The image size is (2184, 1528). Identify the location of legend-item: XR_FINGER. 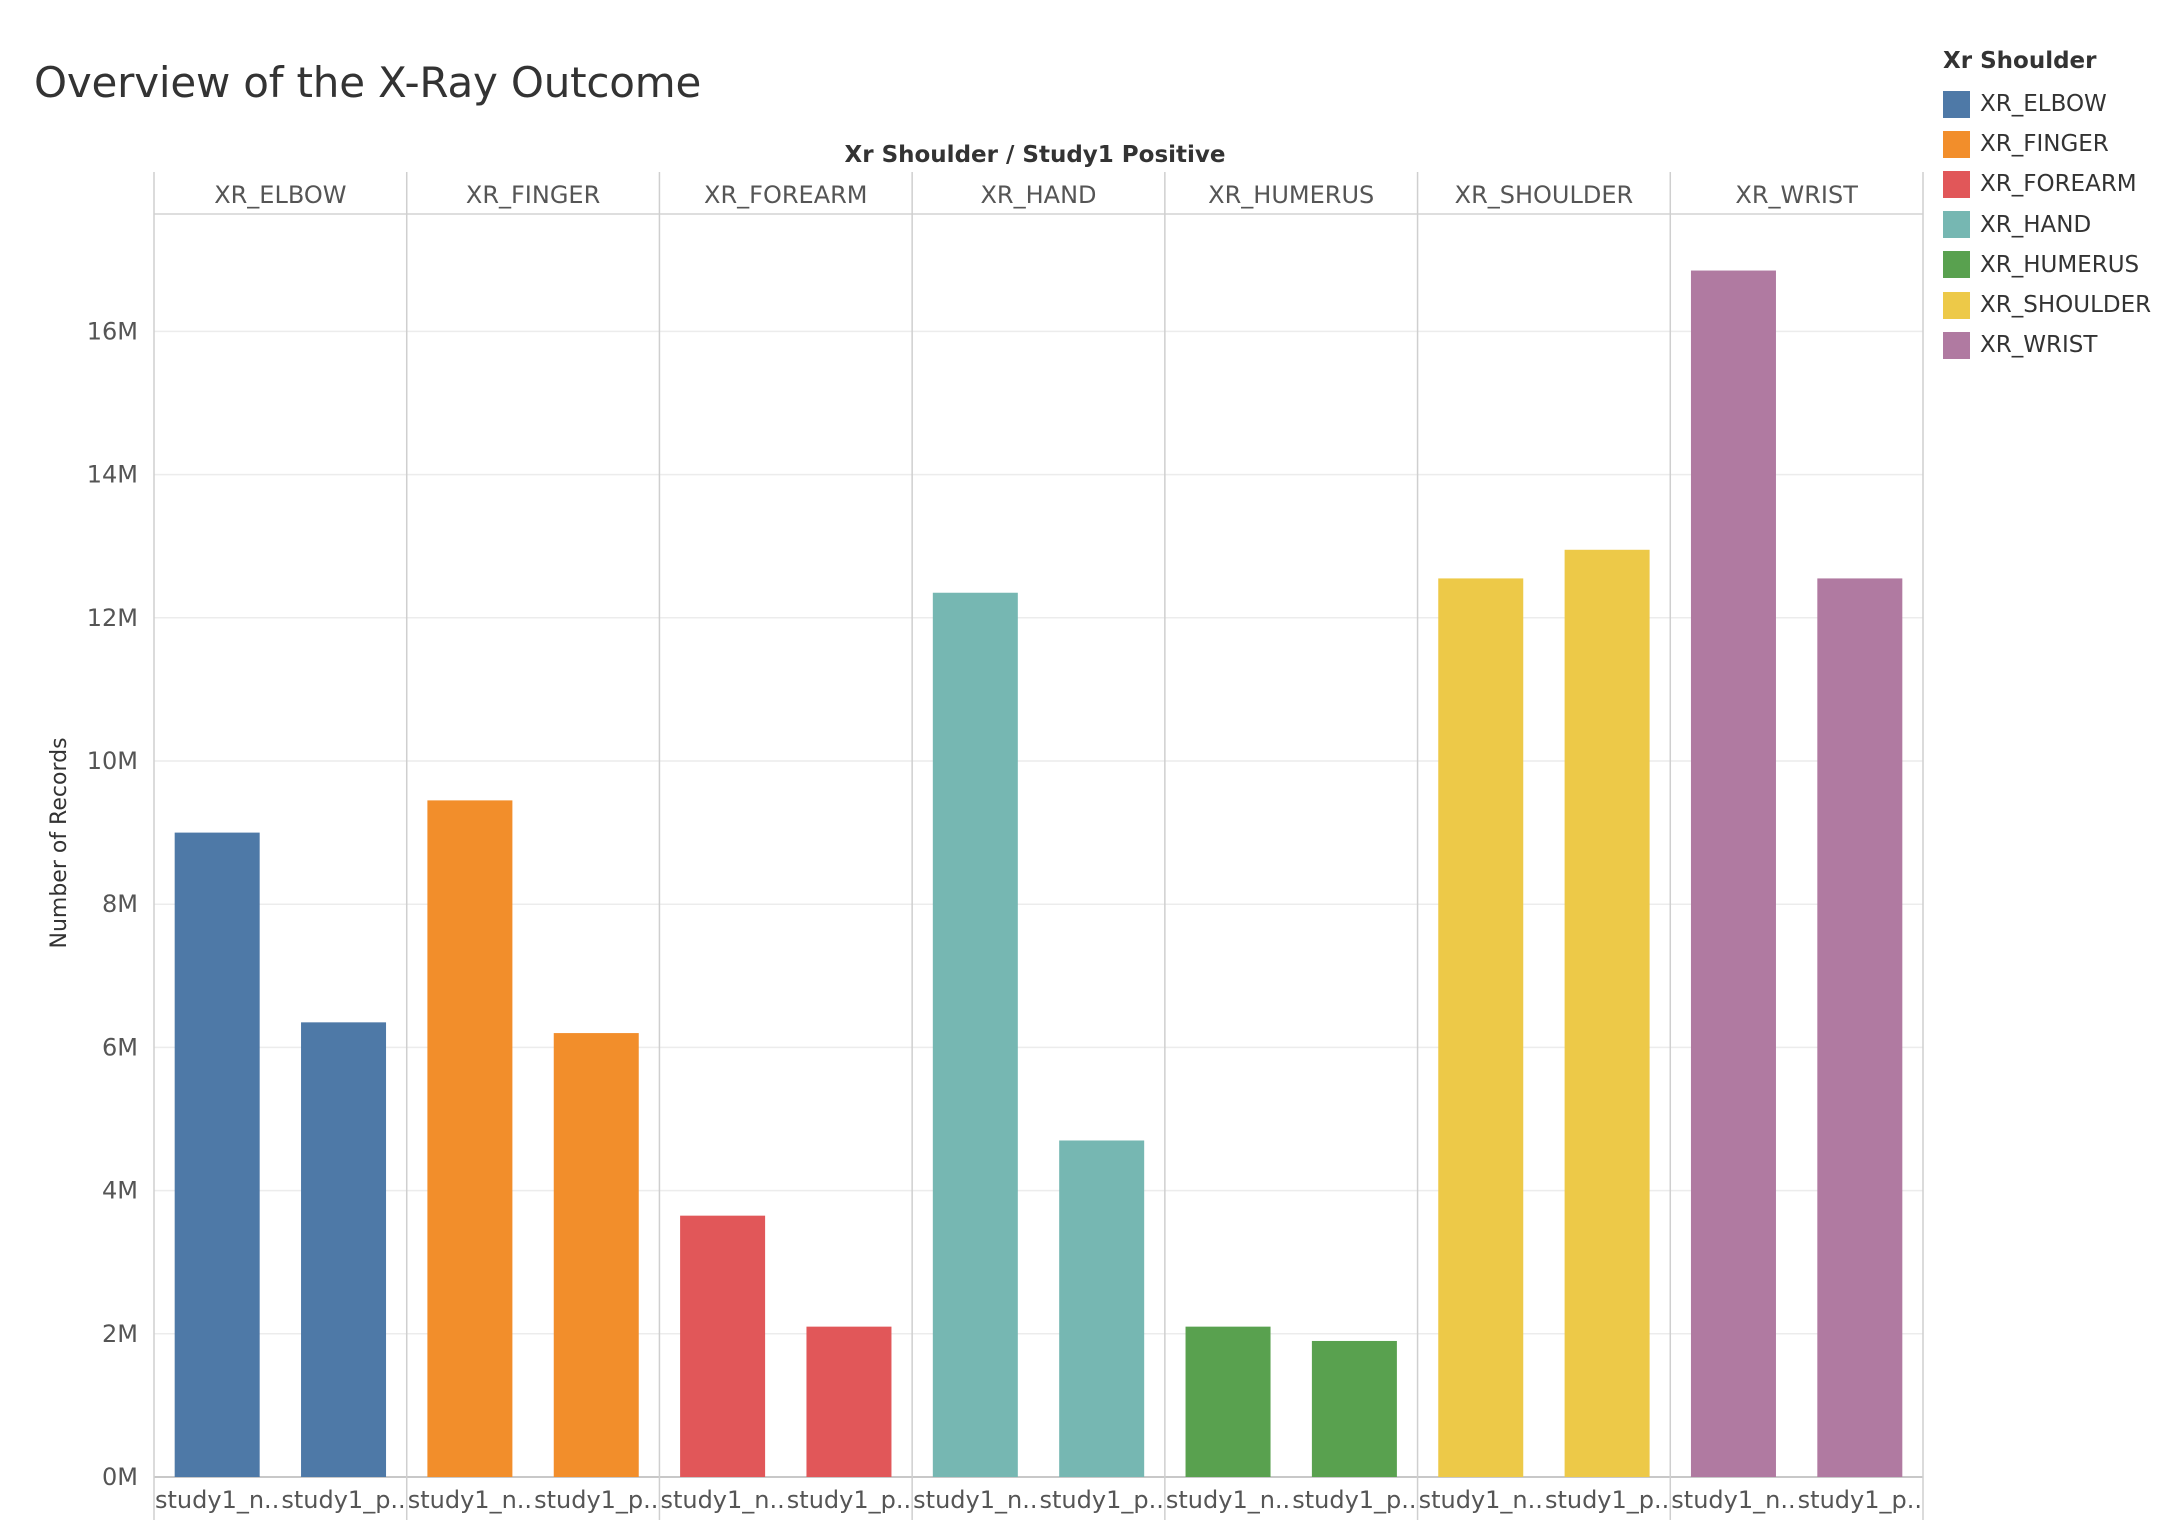
(2047, 144).